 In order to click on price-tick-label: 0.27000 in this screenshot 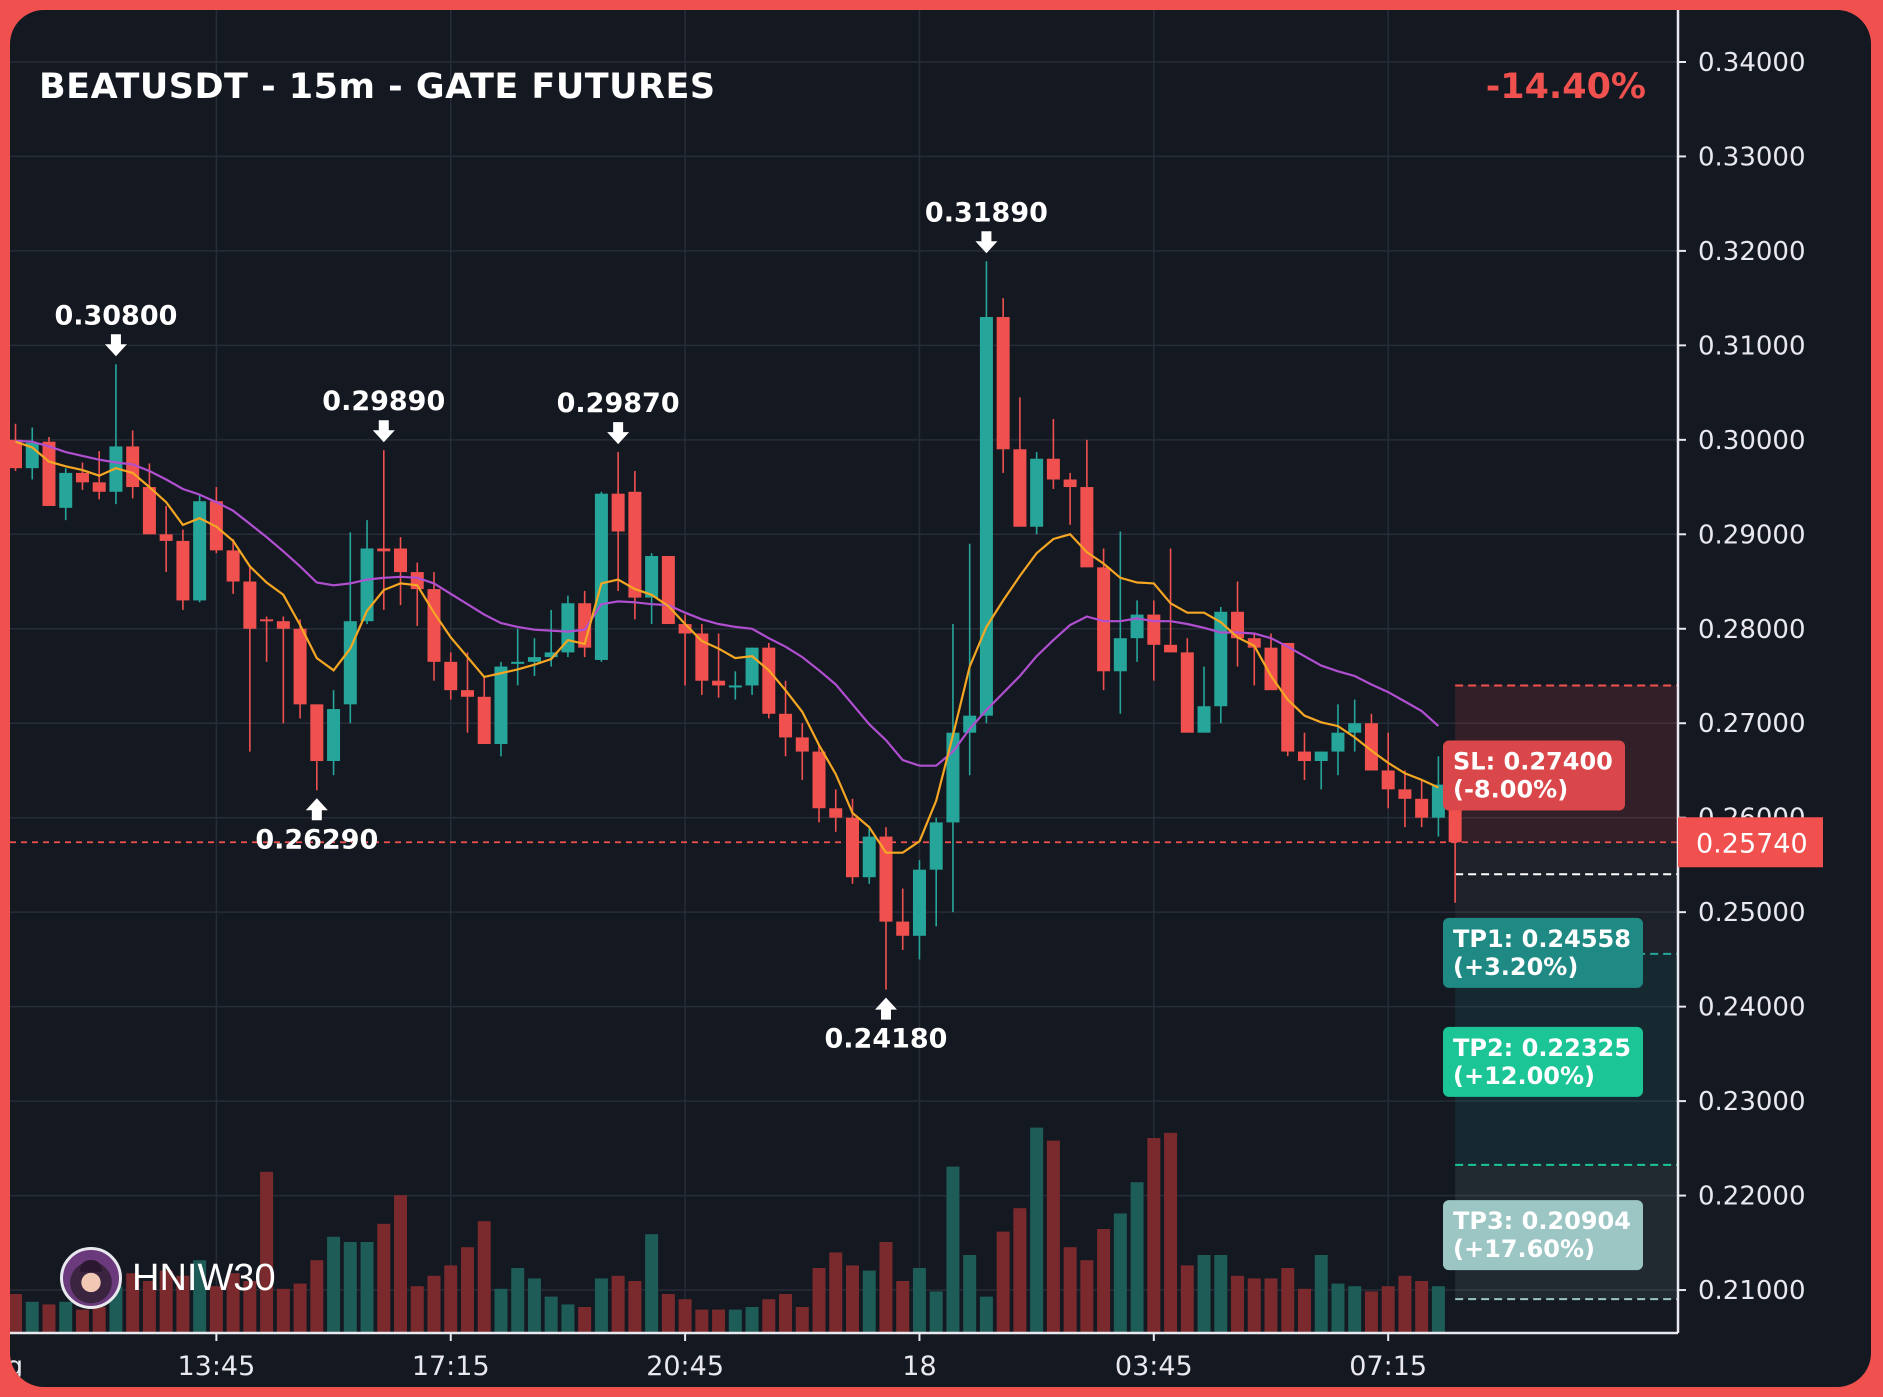, I will do `click(1752, 724)`.